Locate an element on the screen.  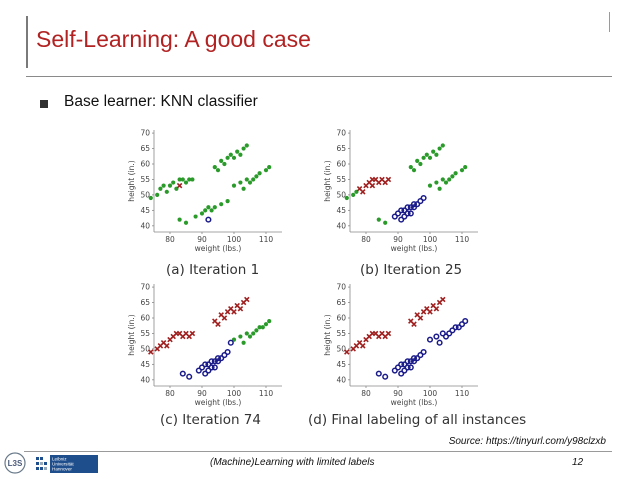
bullet-text: Base learner: KNN classifier is located at coordinates (161, 101).